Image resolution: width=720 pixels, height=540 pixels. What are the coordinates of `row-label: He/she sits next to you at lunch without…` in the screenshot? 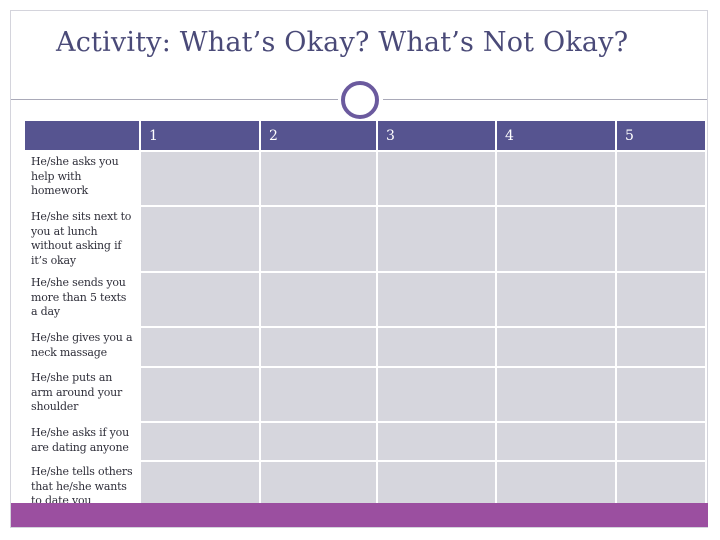 It's located at (82, 239).